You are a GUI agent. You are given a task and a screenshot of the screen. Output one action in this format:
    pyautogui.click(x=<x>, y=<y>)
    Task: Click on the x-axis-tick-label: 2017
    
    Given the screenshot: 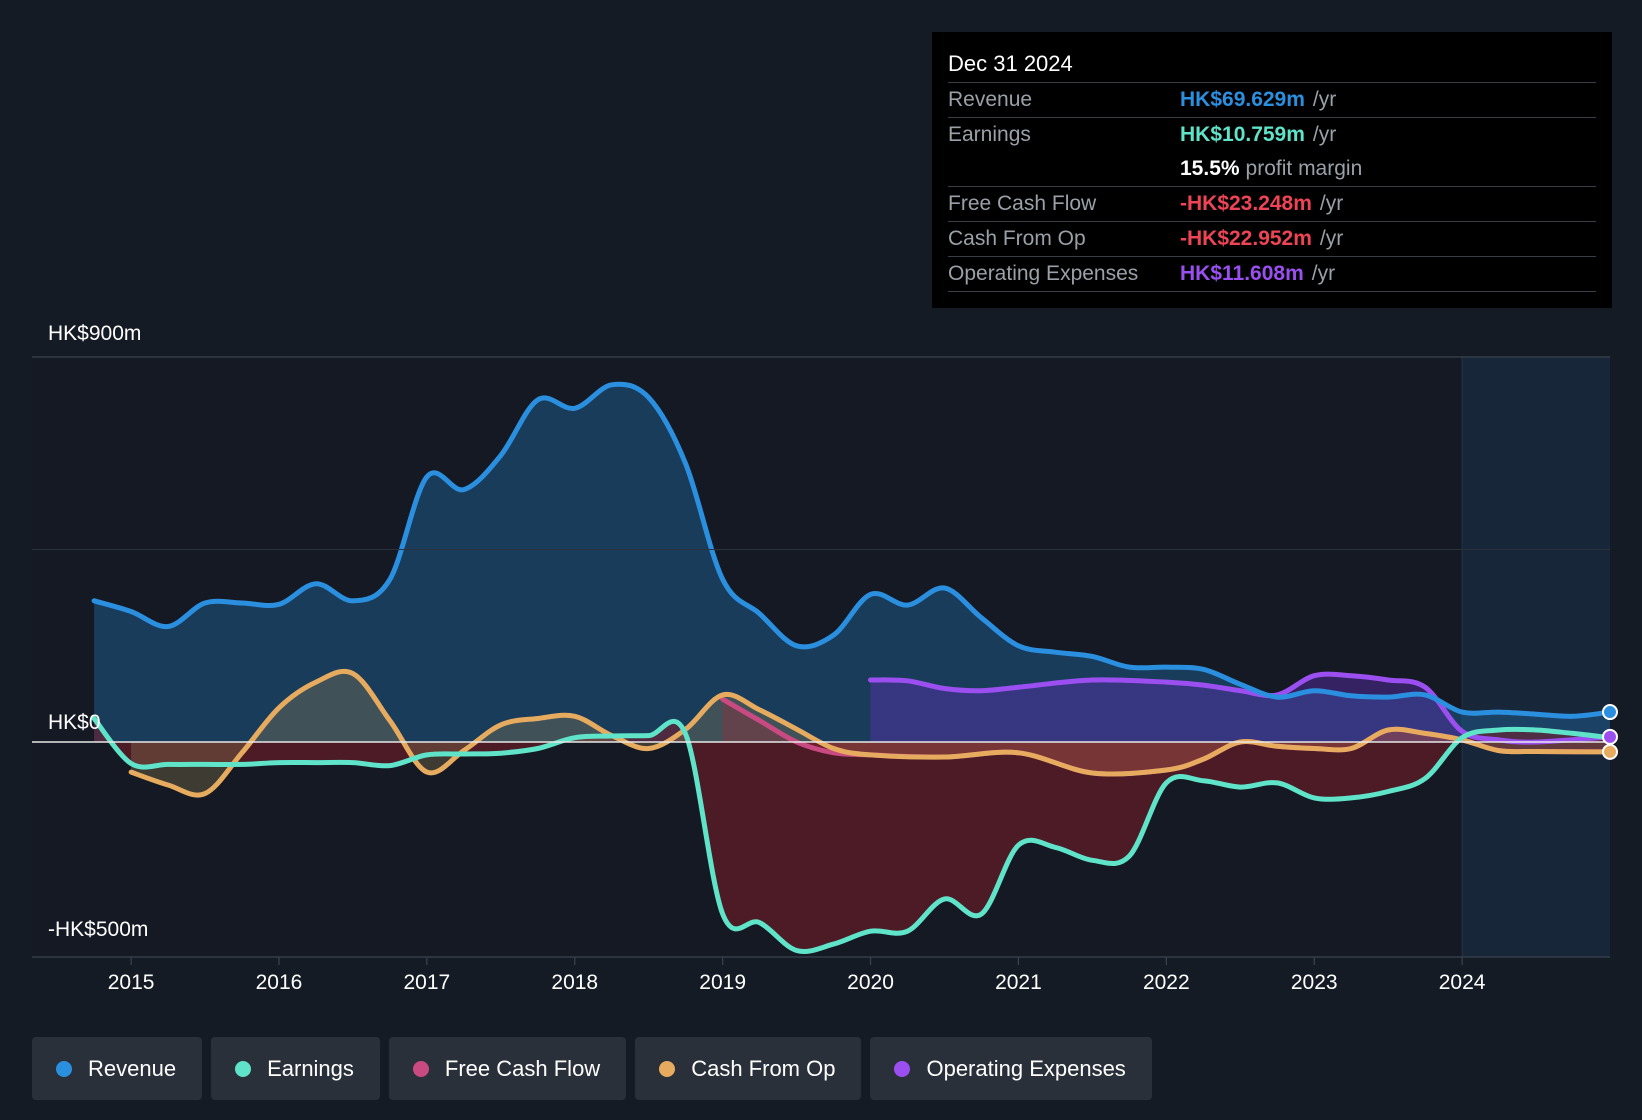 What is the action you would take?
    pyautogui.click(x=427, y=982)
    